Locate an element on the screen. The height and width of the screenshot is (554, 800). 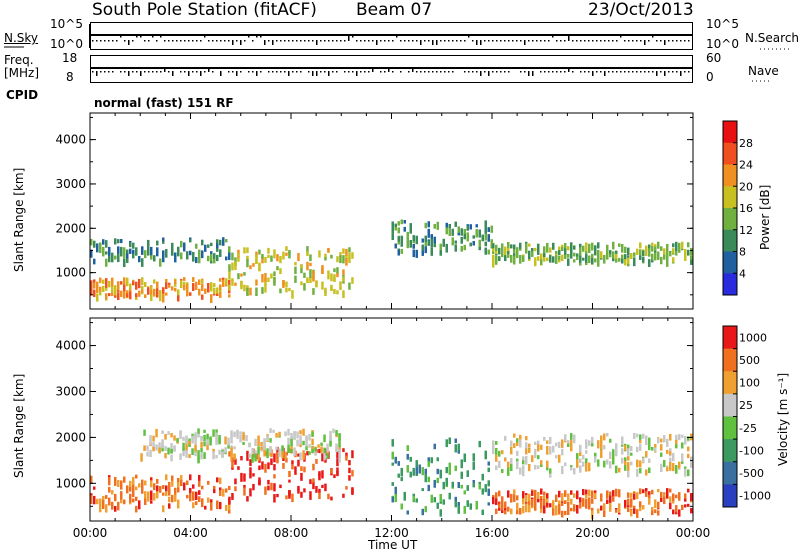
power-ylabel: Slant Range [km] is located at coordinates (19, 219).